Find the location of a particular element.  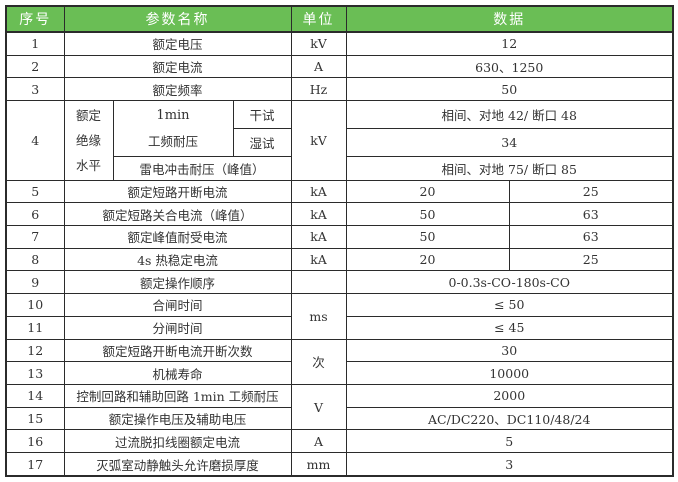

row14-no: 14 is located at coordinates (35, 395).